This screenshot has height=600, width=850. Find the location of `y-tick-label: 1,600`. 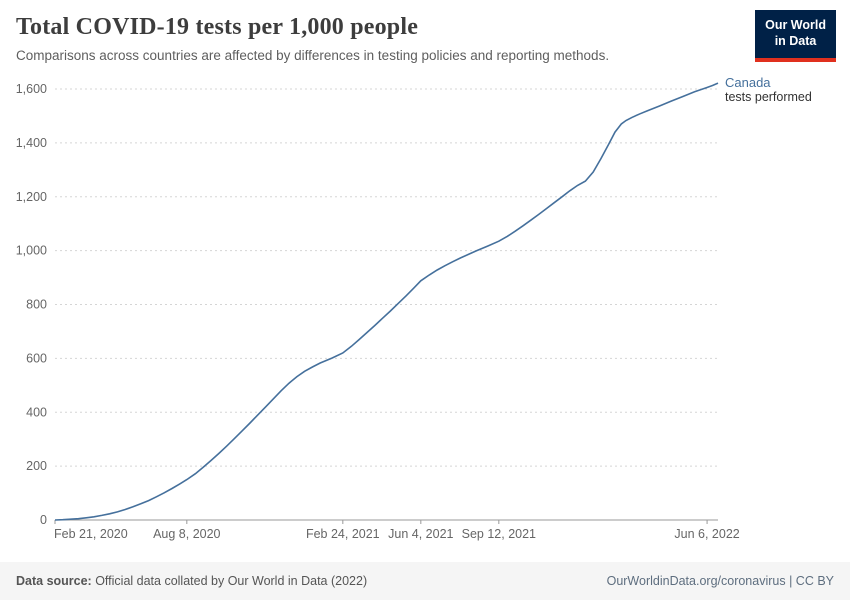

y-tick-label: 1,600 is located at coordinates (31, 89).